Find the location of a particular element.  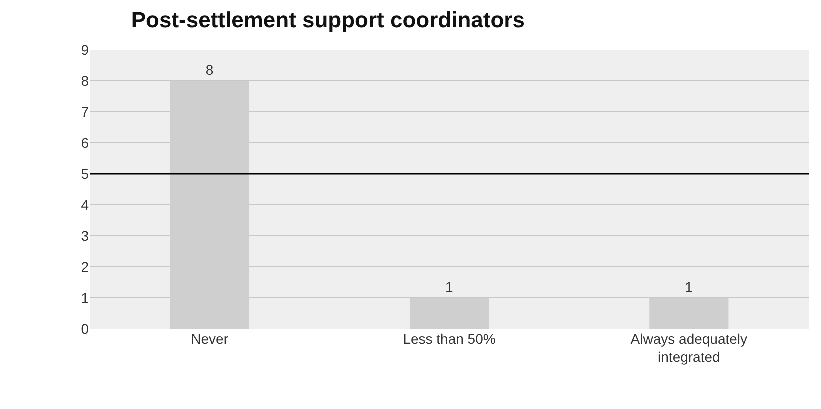

y-tick-label: 6 is located at coordinates (85, 142).